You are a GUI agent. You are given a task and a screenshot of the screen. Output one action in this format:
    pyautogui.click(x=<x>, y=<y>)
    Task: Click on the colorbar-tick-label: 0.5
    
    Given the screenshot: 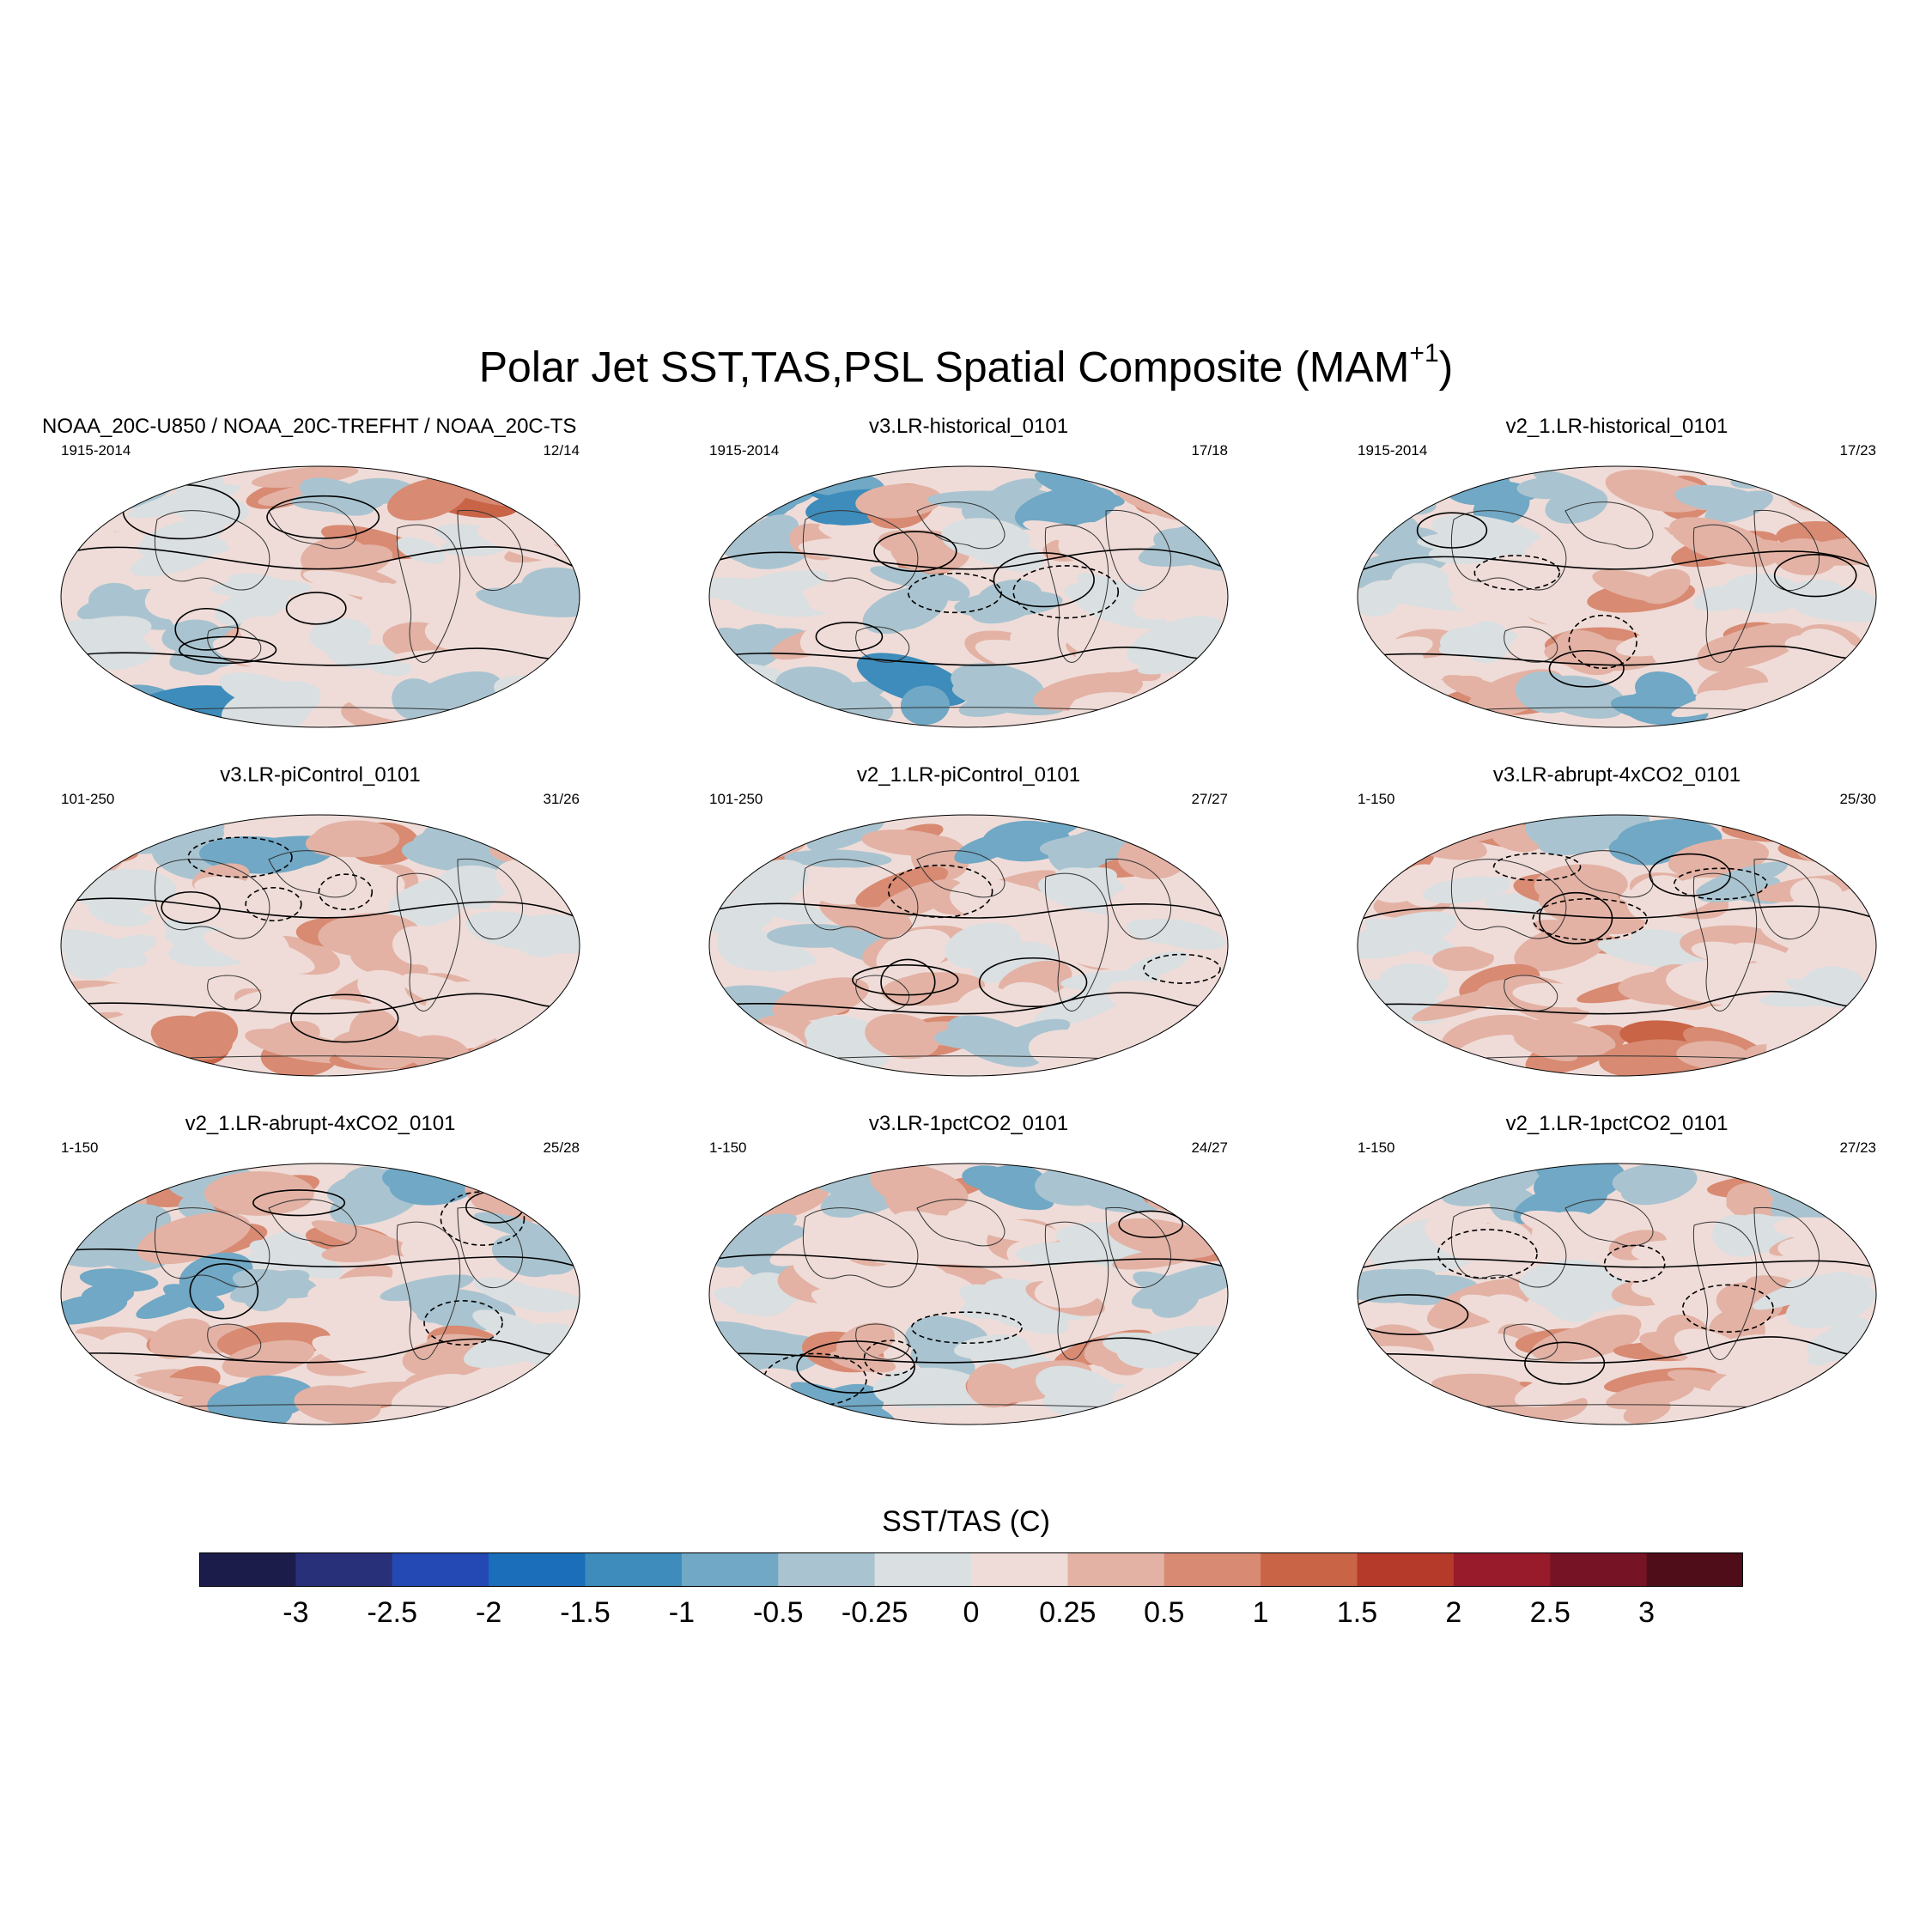 What is the action you would take?
    pyautogui.click(x=1164, y=1612)
    